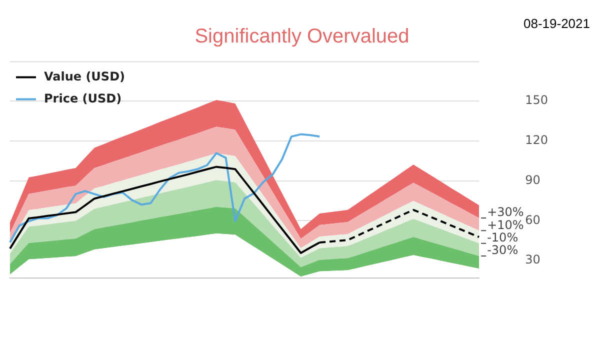  Describe the element at coordinates (502, 237) in the screenshot. I see `series-label: -10%` at that location.